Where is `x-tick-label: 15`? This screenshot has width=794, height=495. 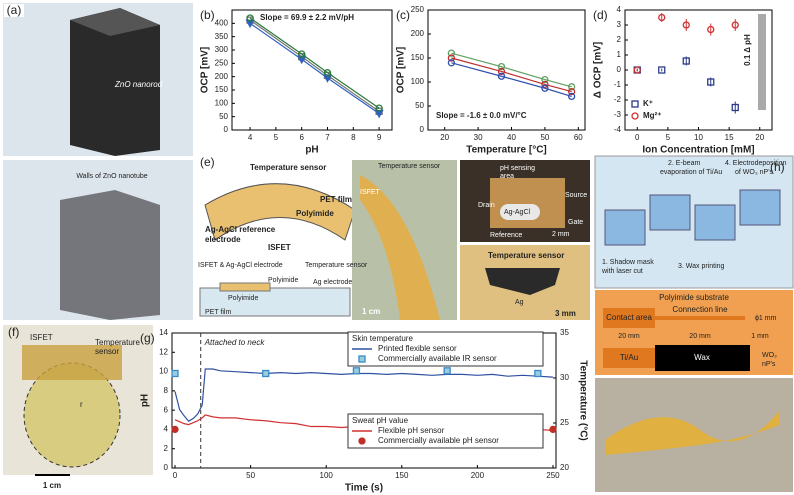 x-tick-label: 15 is located at coordinates (729, 137).